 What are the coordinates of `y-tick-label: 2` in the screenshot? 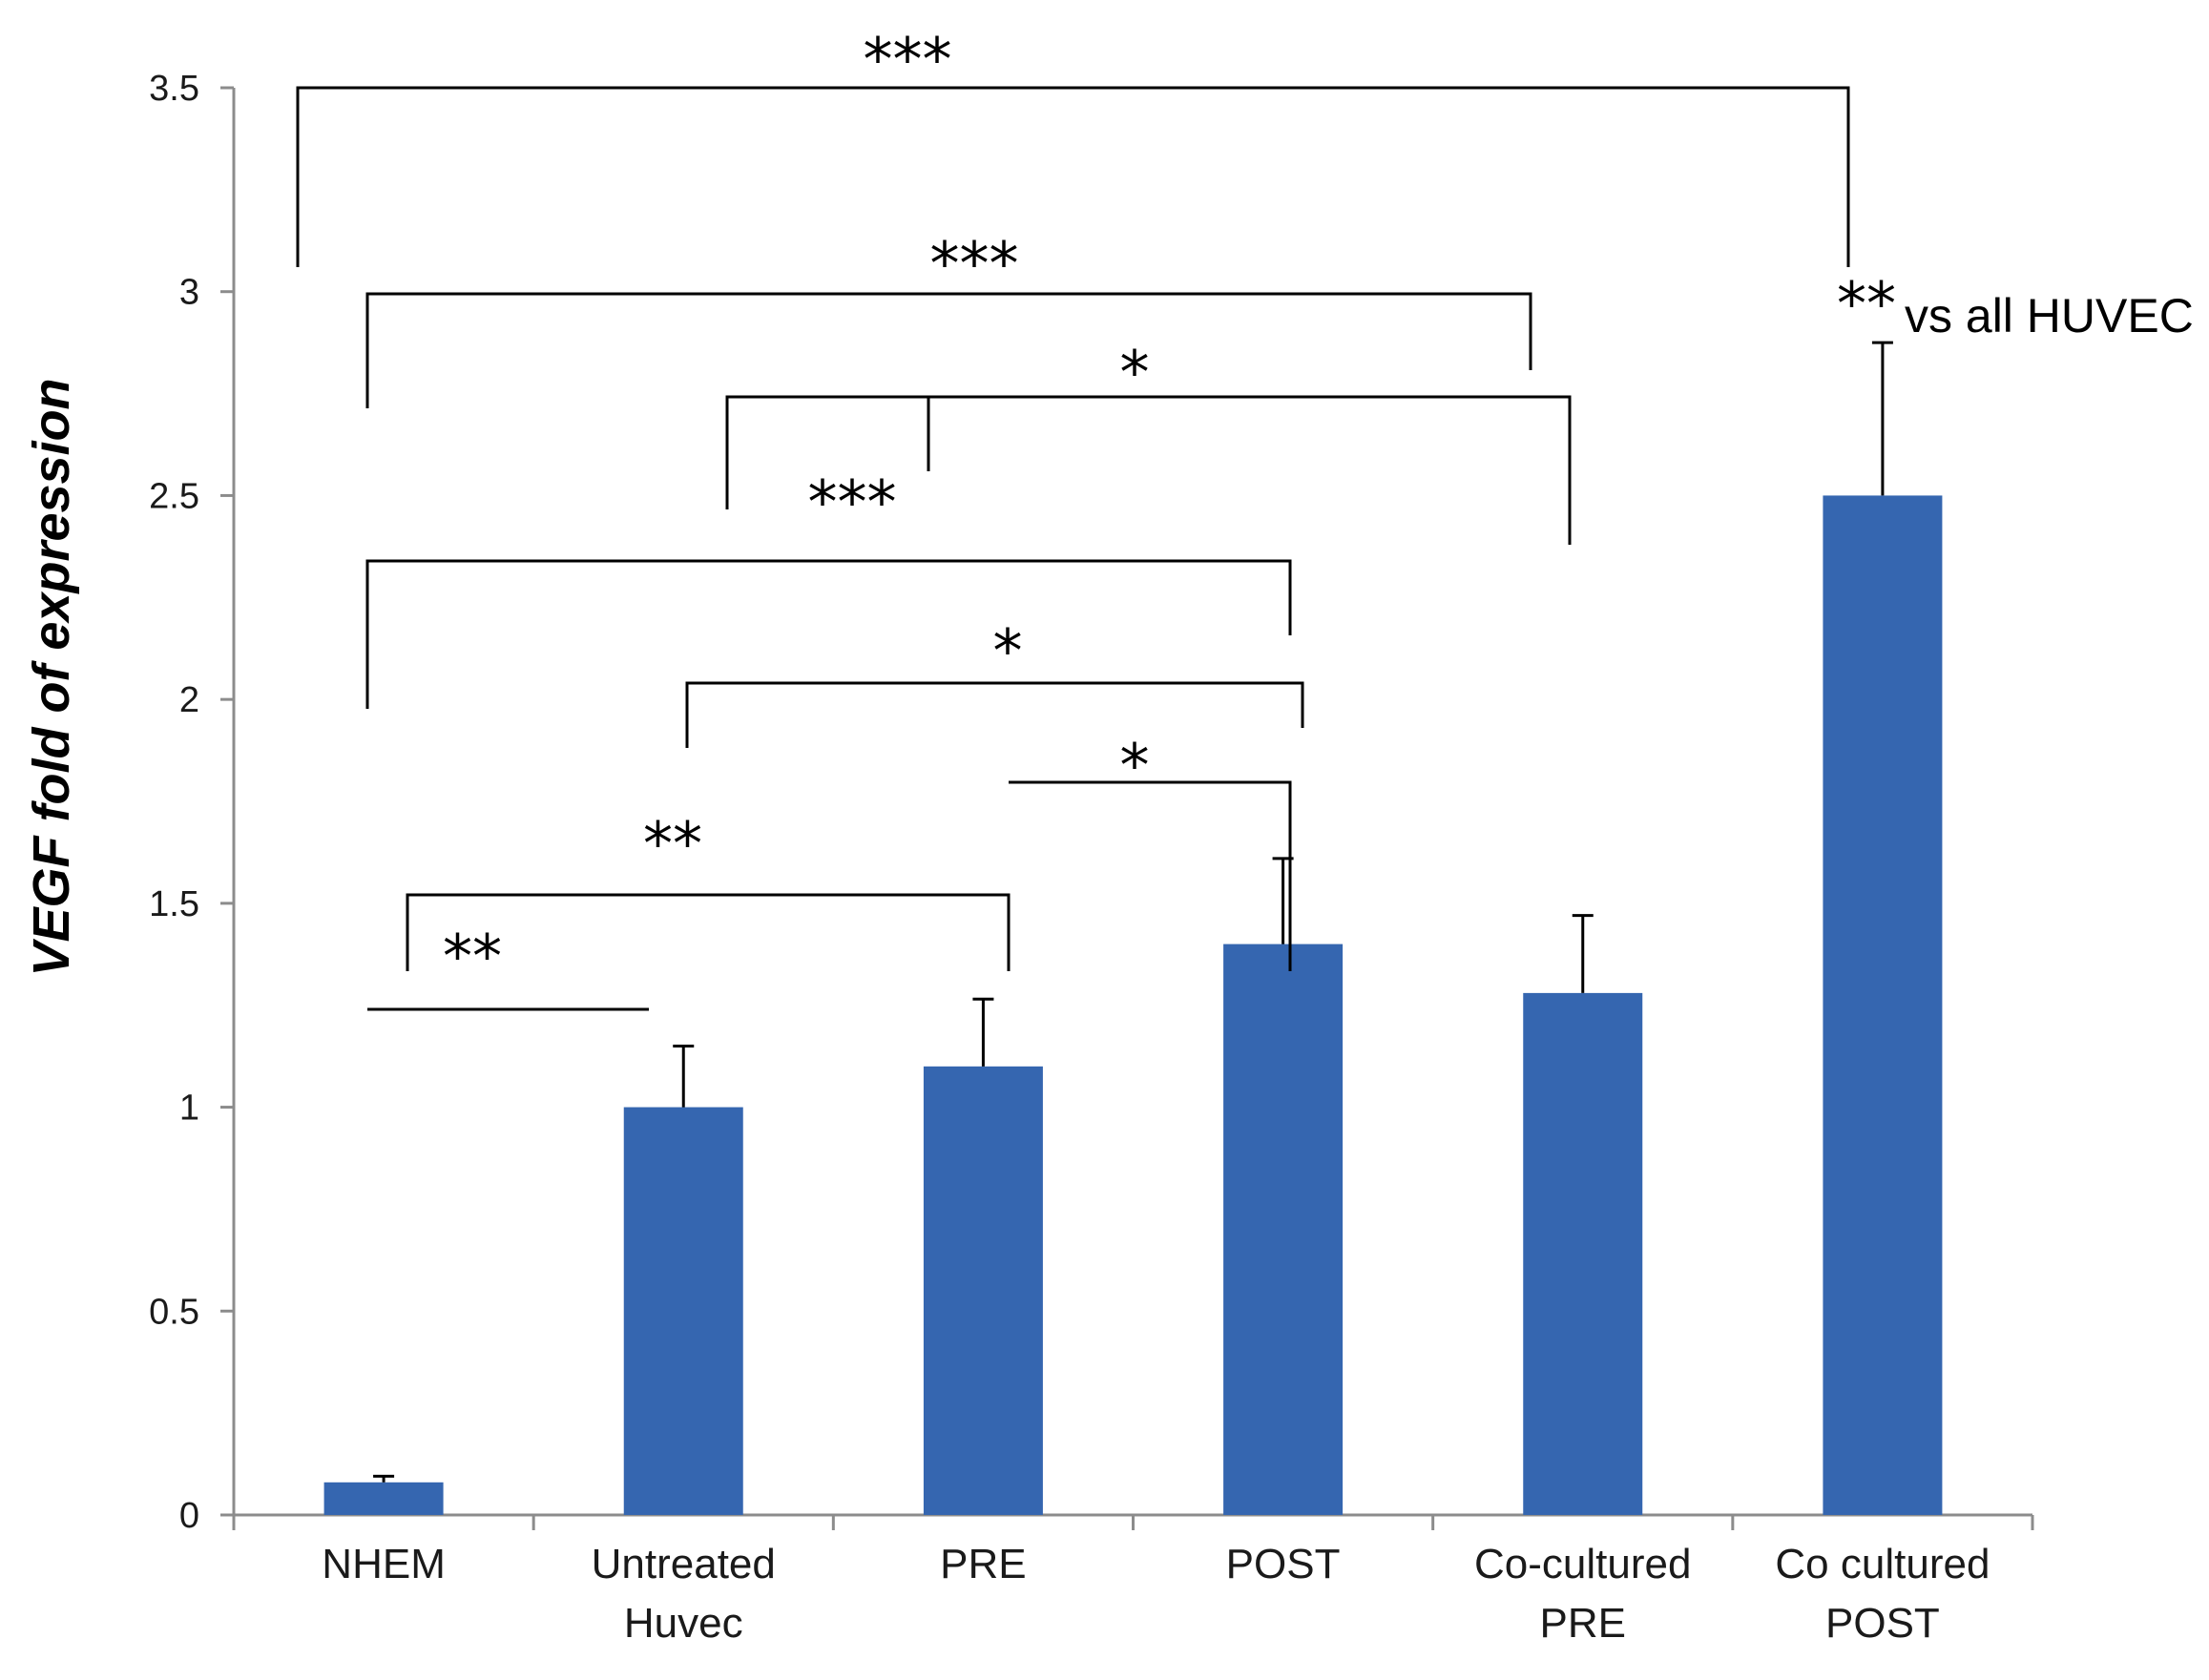 It's located at (189, 700).